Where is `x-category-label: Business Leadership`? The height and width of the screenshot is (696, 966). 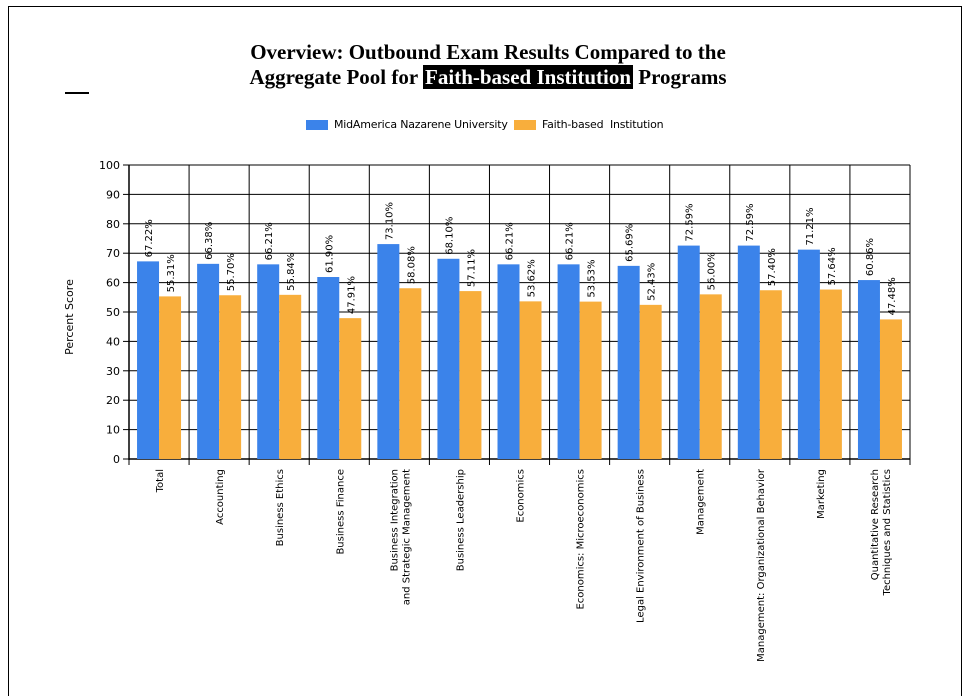
x-category-label: Business Leadership is located at coordinates (460, 520).